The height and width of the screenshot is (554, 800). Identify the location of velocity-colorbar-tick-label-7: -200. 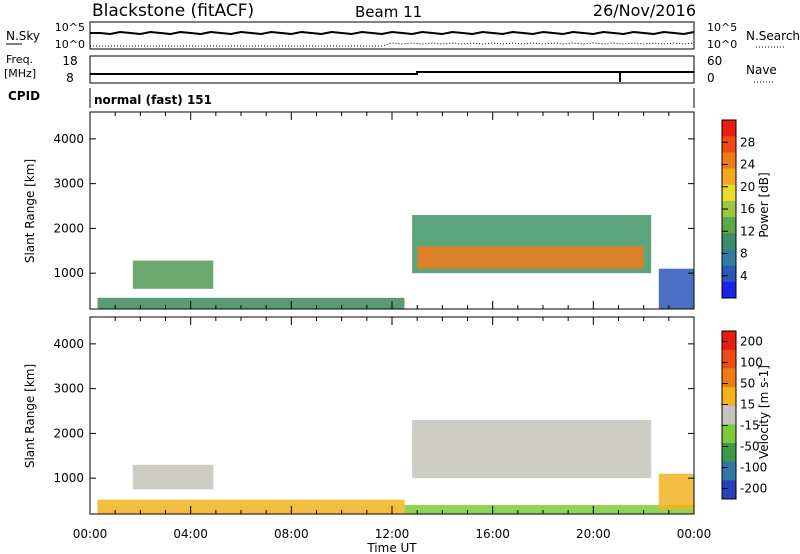
(753, 489).